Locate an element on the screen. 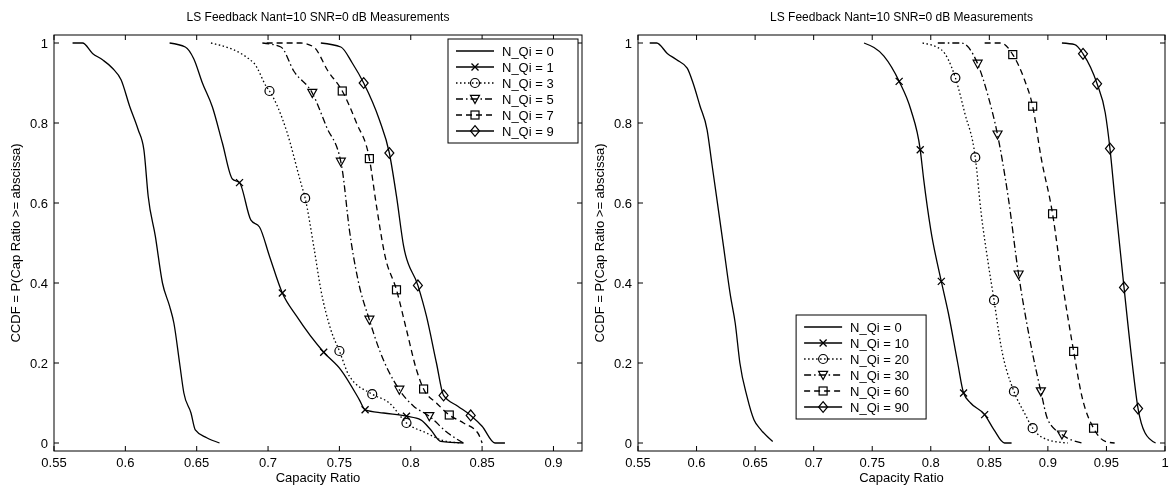 This screenshot has width=1173, height=491. legend-label: N_Qi = 5 is located at coordinates (528, 99).